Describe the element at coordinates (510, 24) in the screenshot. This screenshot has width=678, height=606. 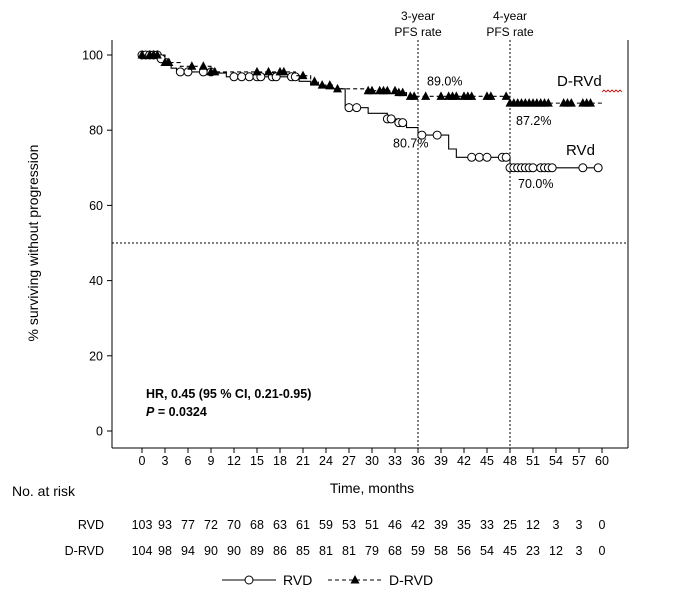
I see `vref-label-4yr: 4-year PFS rate` at that location.